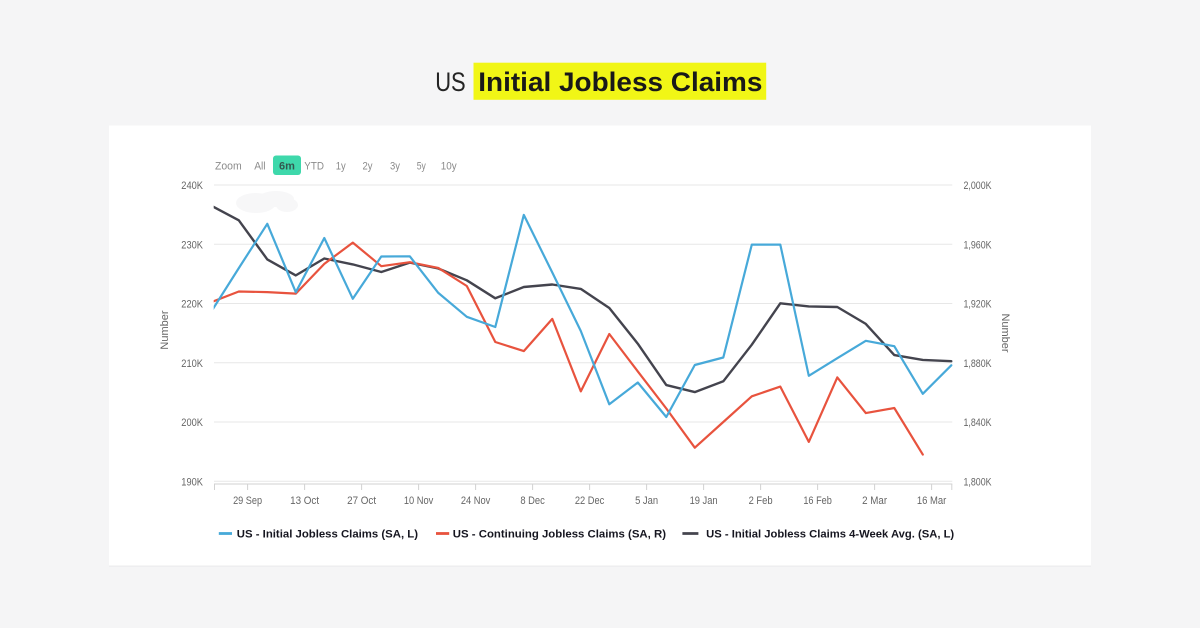 The height and width of the screenshot is (628, 1200). I want to click on svg-text: 10y, so click(449, 167).